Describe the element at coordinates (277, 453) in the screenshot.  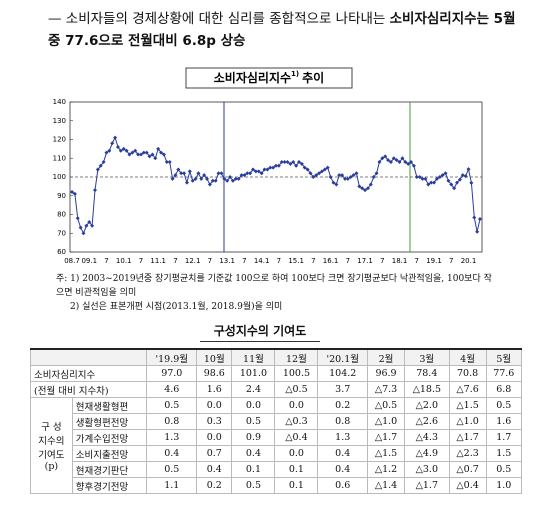
I see `table-row: 소비지출전망 0.4 0.7 0.4 0.0 0.4 △1.5 △4.9 △2.3 1.5` at that location.